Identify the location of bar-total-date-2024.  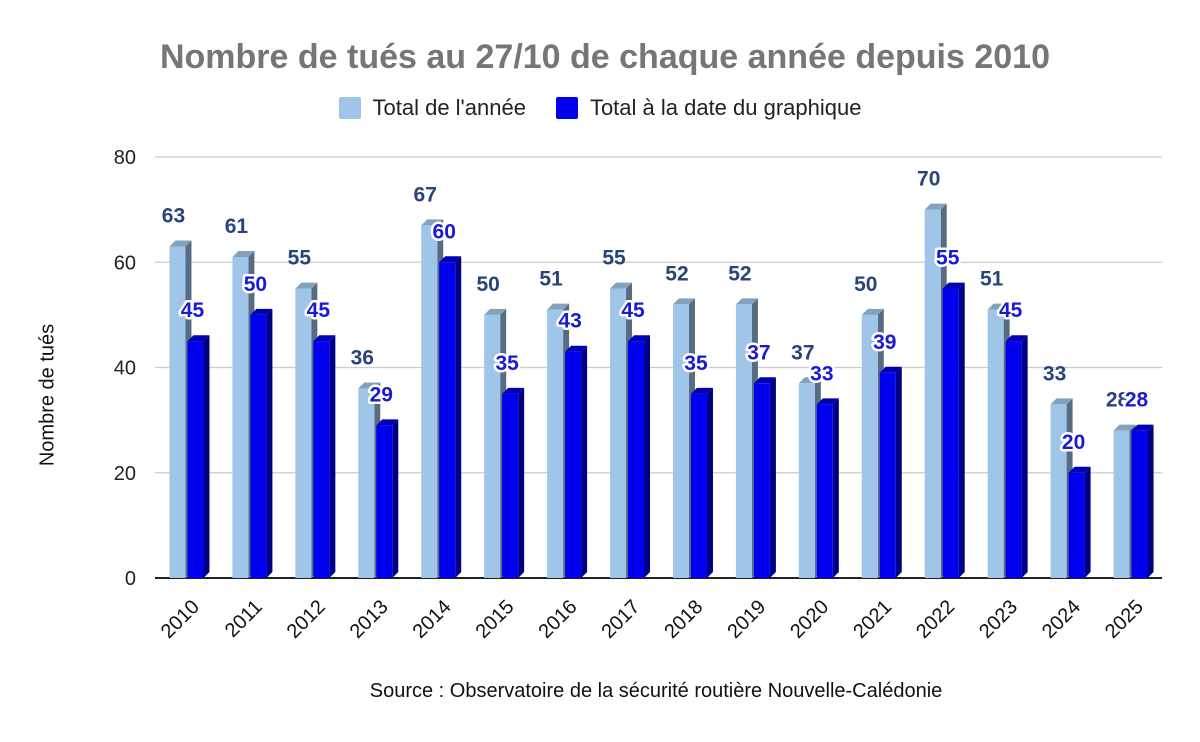
(1079, 522).